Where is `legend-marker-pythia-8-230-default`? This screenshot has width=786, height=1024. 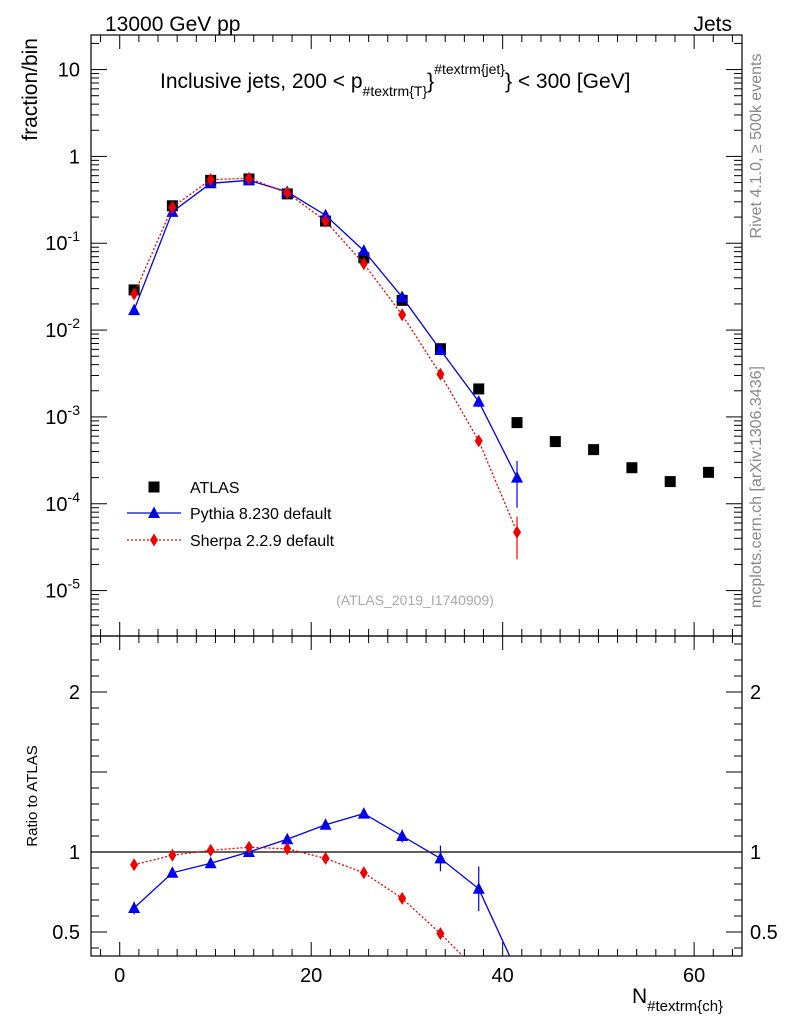 legend-marker-pythia-8-230-default is located at coordinates (154, 512).